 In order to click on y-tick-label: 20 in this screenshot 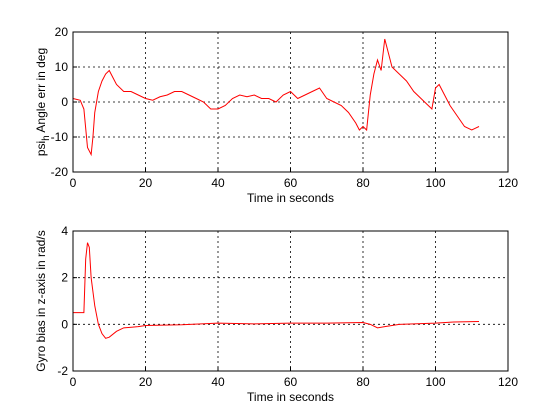, I will do `click(62, 32)`.